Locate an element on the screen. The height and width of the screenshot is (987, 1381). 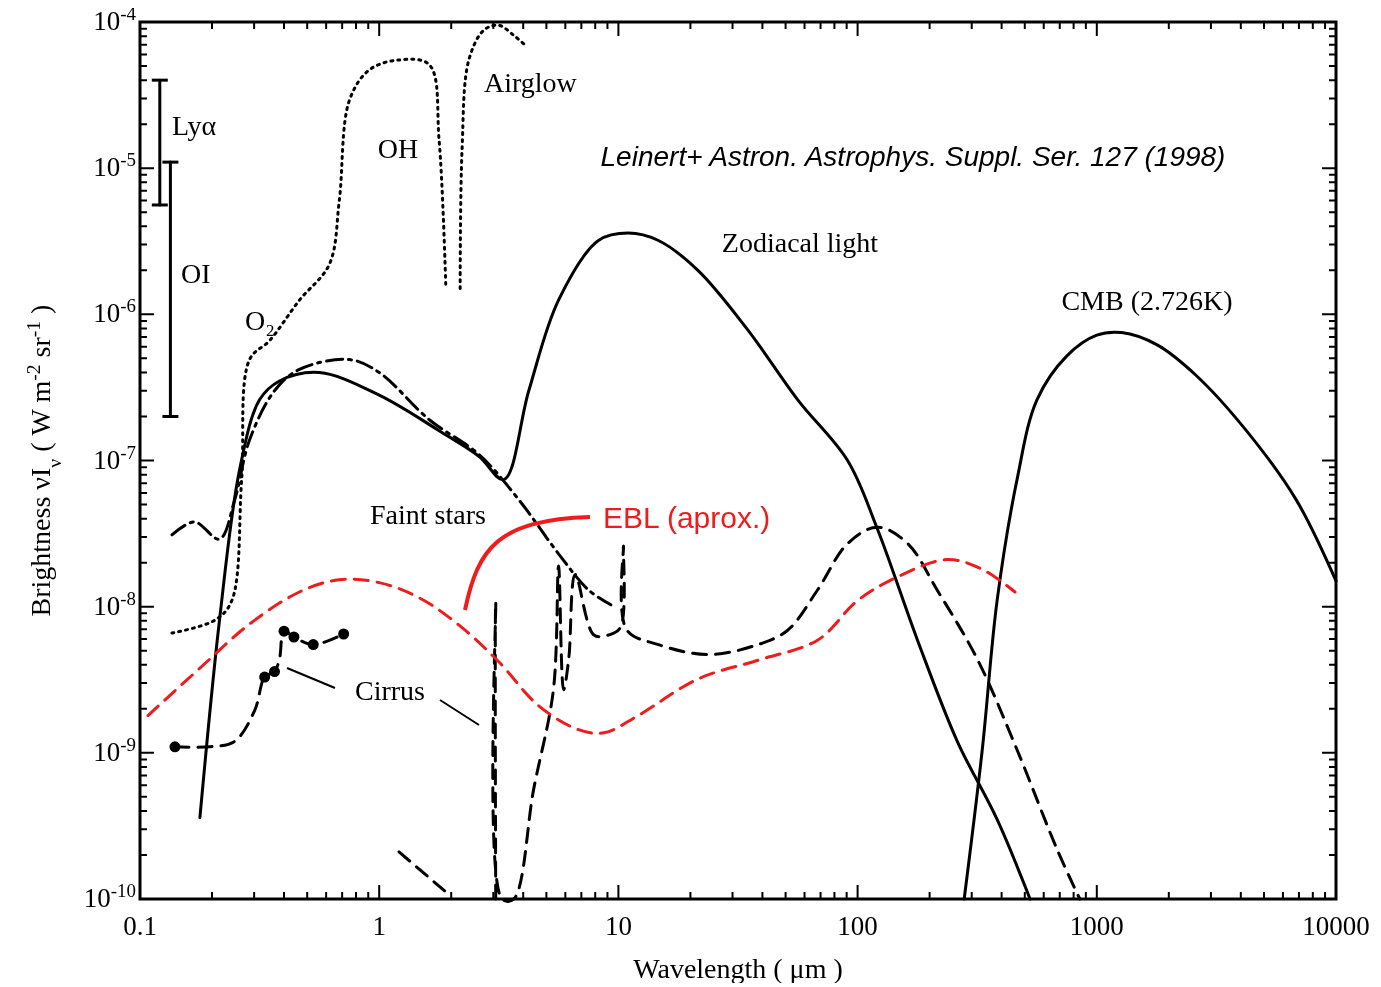
y-tick-label: 10$^{-7}$ is located at coordinates (114, 458).